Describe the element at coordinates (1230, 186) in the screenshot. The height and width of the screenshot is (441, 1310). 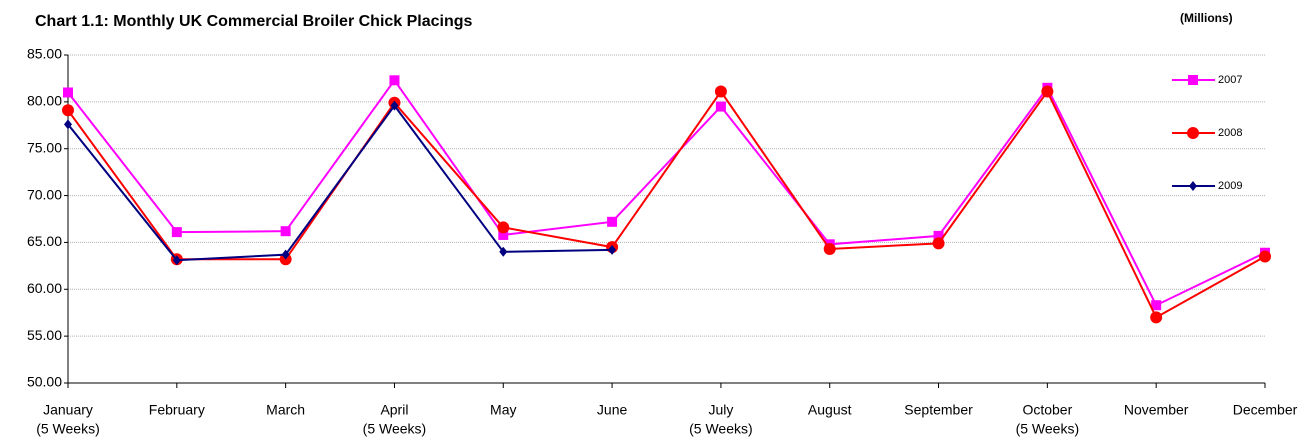
I see `legend-label: 2009` at that location.